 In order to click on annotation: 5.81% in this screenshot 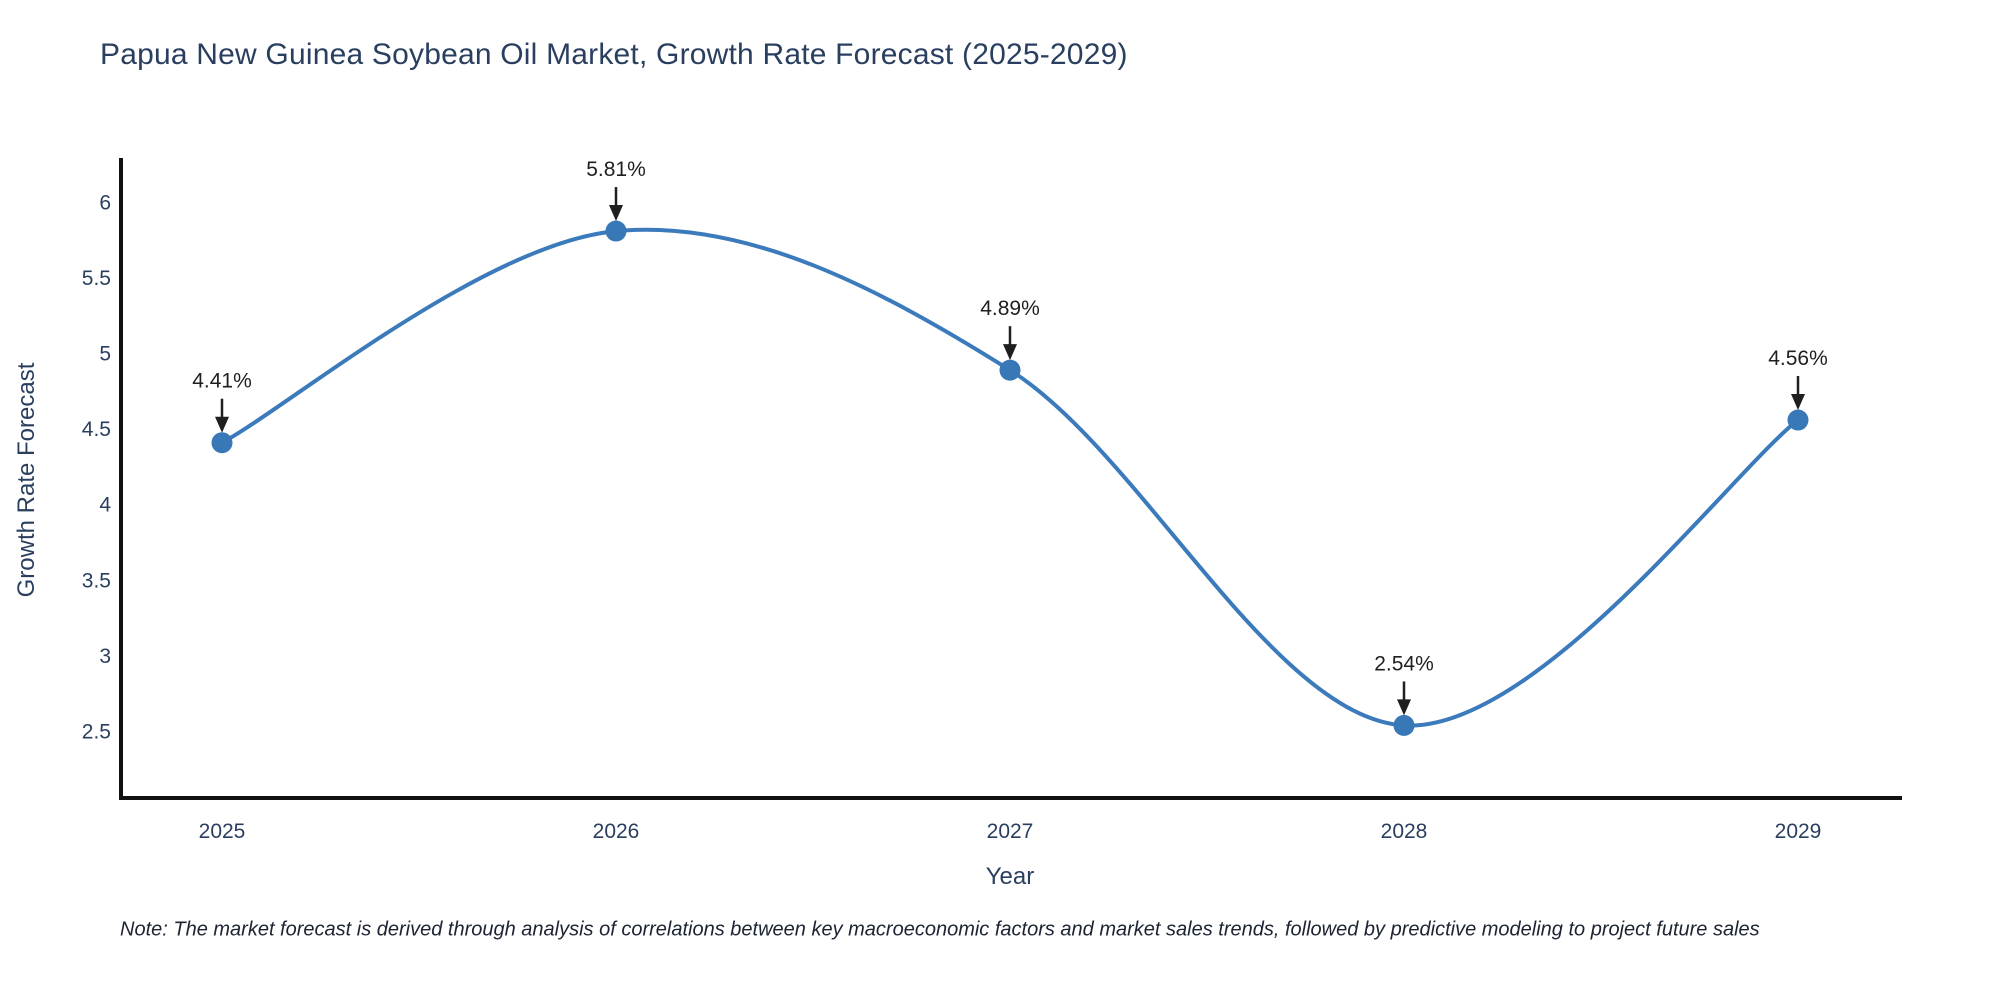, I will do `click(616, 190)`.